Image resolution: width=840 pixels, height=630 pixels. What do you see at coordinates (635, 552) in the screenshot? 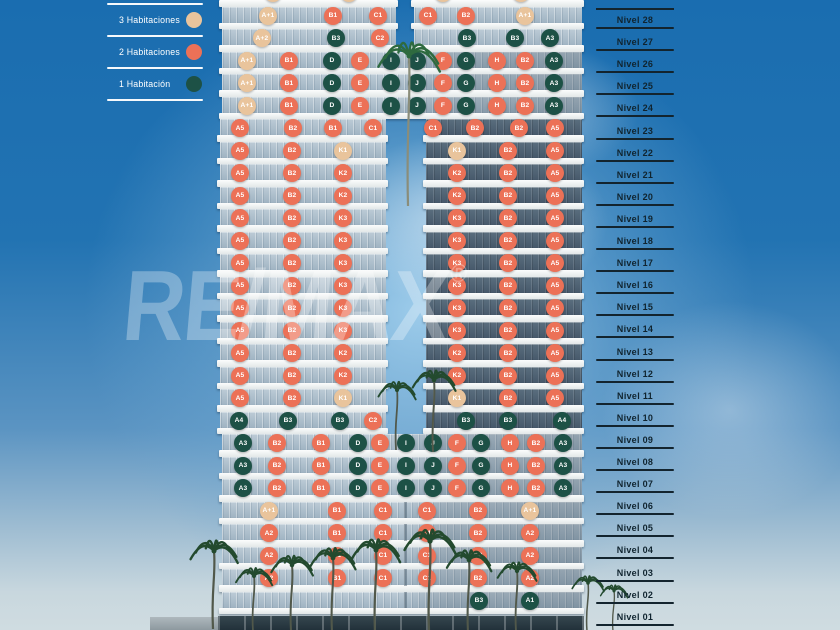
I see `level-label: Nivel 04` at bounding box center [635, 552].